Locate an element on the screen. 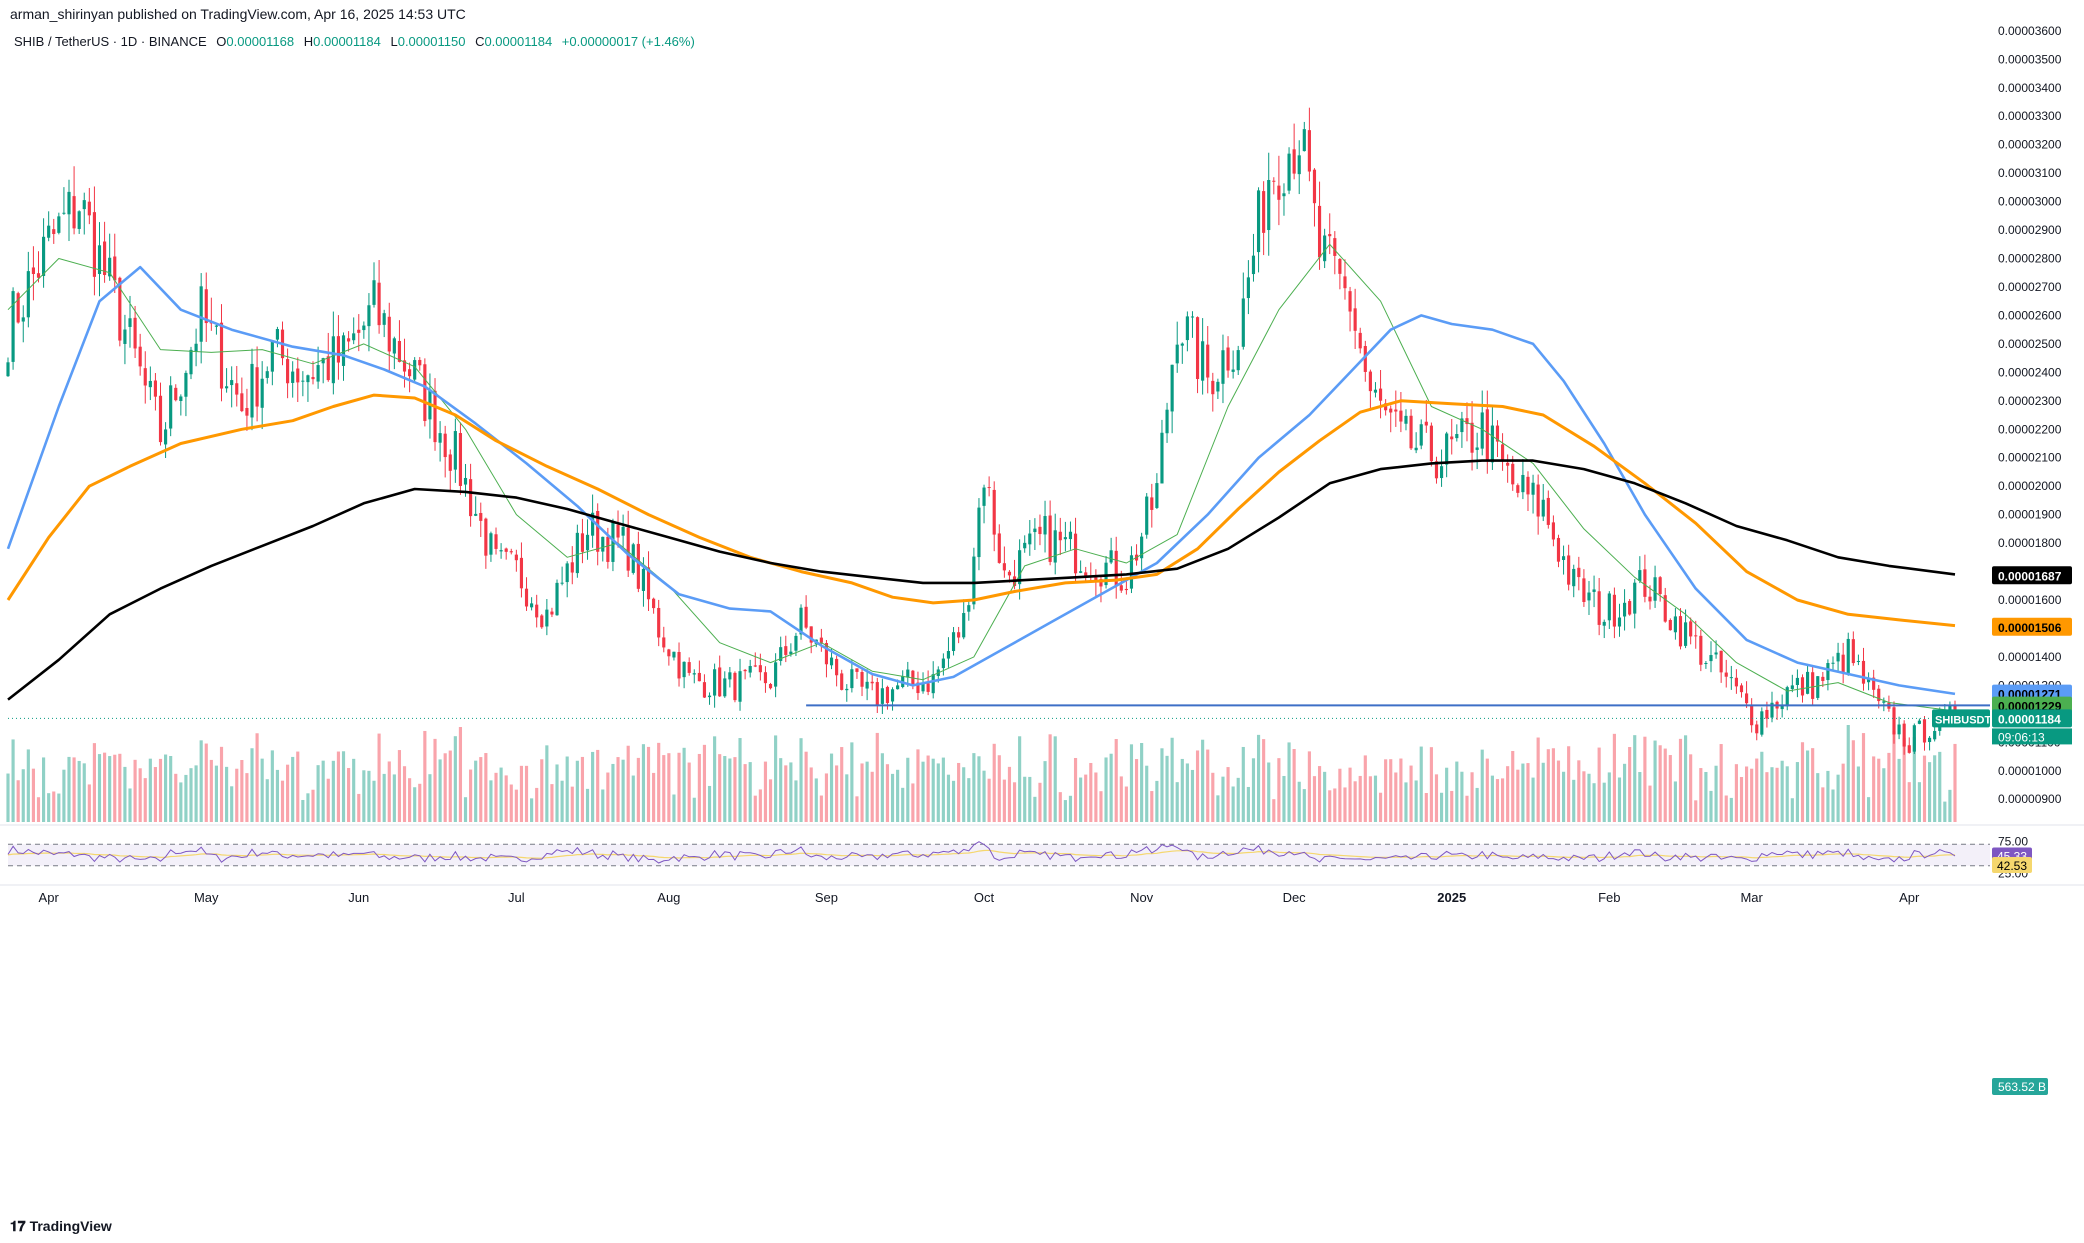 The height and width of the screenshot is (1243, 2084). y-tick-label: 0.00000900 is located at coordinates (2030, 799).